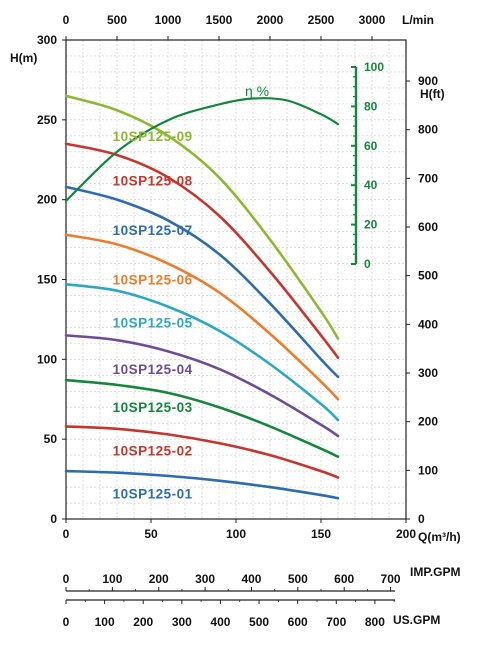 The height and width of the screenshot is (647, 500). Describe the element at coordinates (257, 91) in the screenshot. I see `efficiency-curve-label: η %` at that location.